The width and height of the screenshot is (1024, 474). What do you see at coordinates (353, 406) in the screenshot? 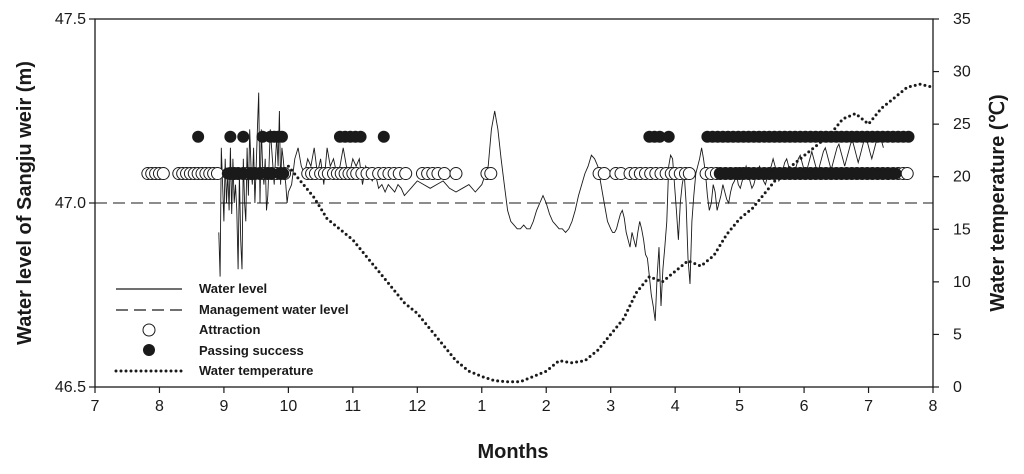
I see `x-tick-label: 11` at bounding box center [353, 406].